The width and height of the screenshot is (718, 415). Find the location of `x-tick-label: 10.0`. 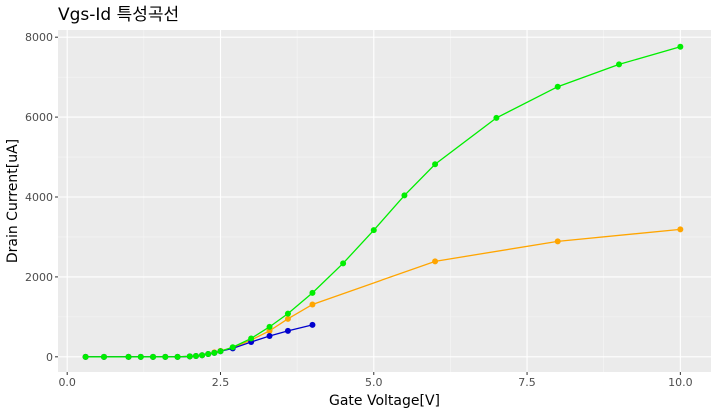

x-tick-label: 10.0 is located at coordinates (680, 382).